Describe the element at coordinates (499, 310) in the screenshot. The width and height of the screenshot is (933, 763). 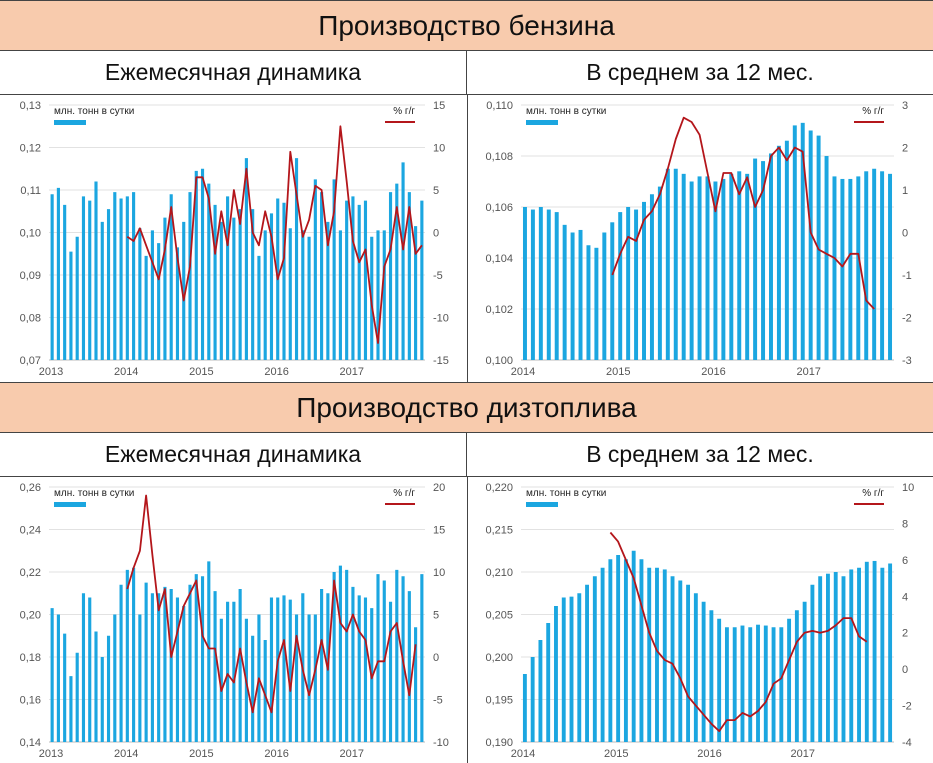
I see `y-left-tick-label: 0,102` at that location.